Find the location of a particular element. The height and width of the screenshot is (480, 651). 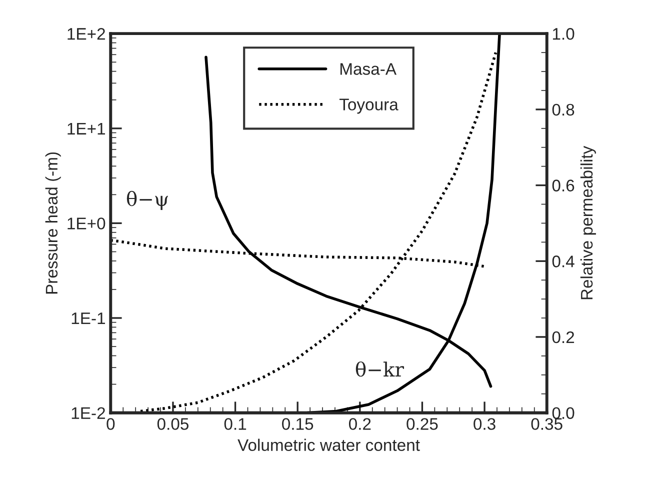

y2-tick-label: 0.2 is located at coordinates (563, 337).